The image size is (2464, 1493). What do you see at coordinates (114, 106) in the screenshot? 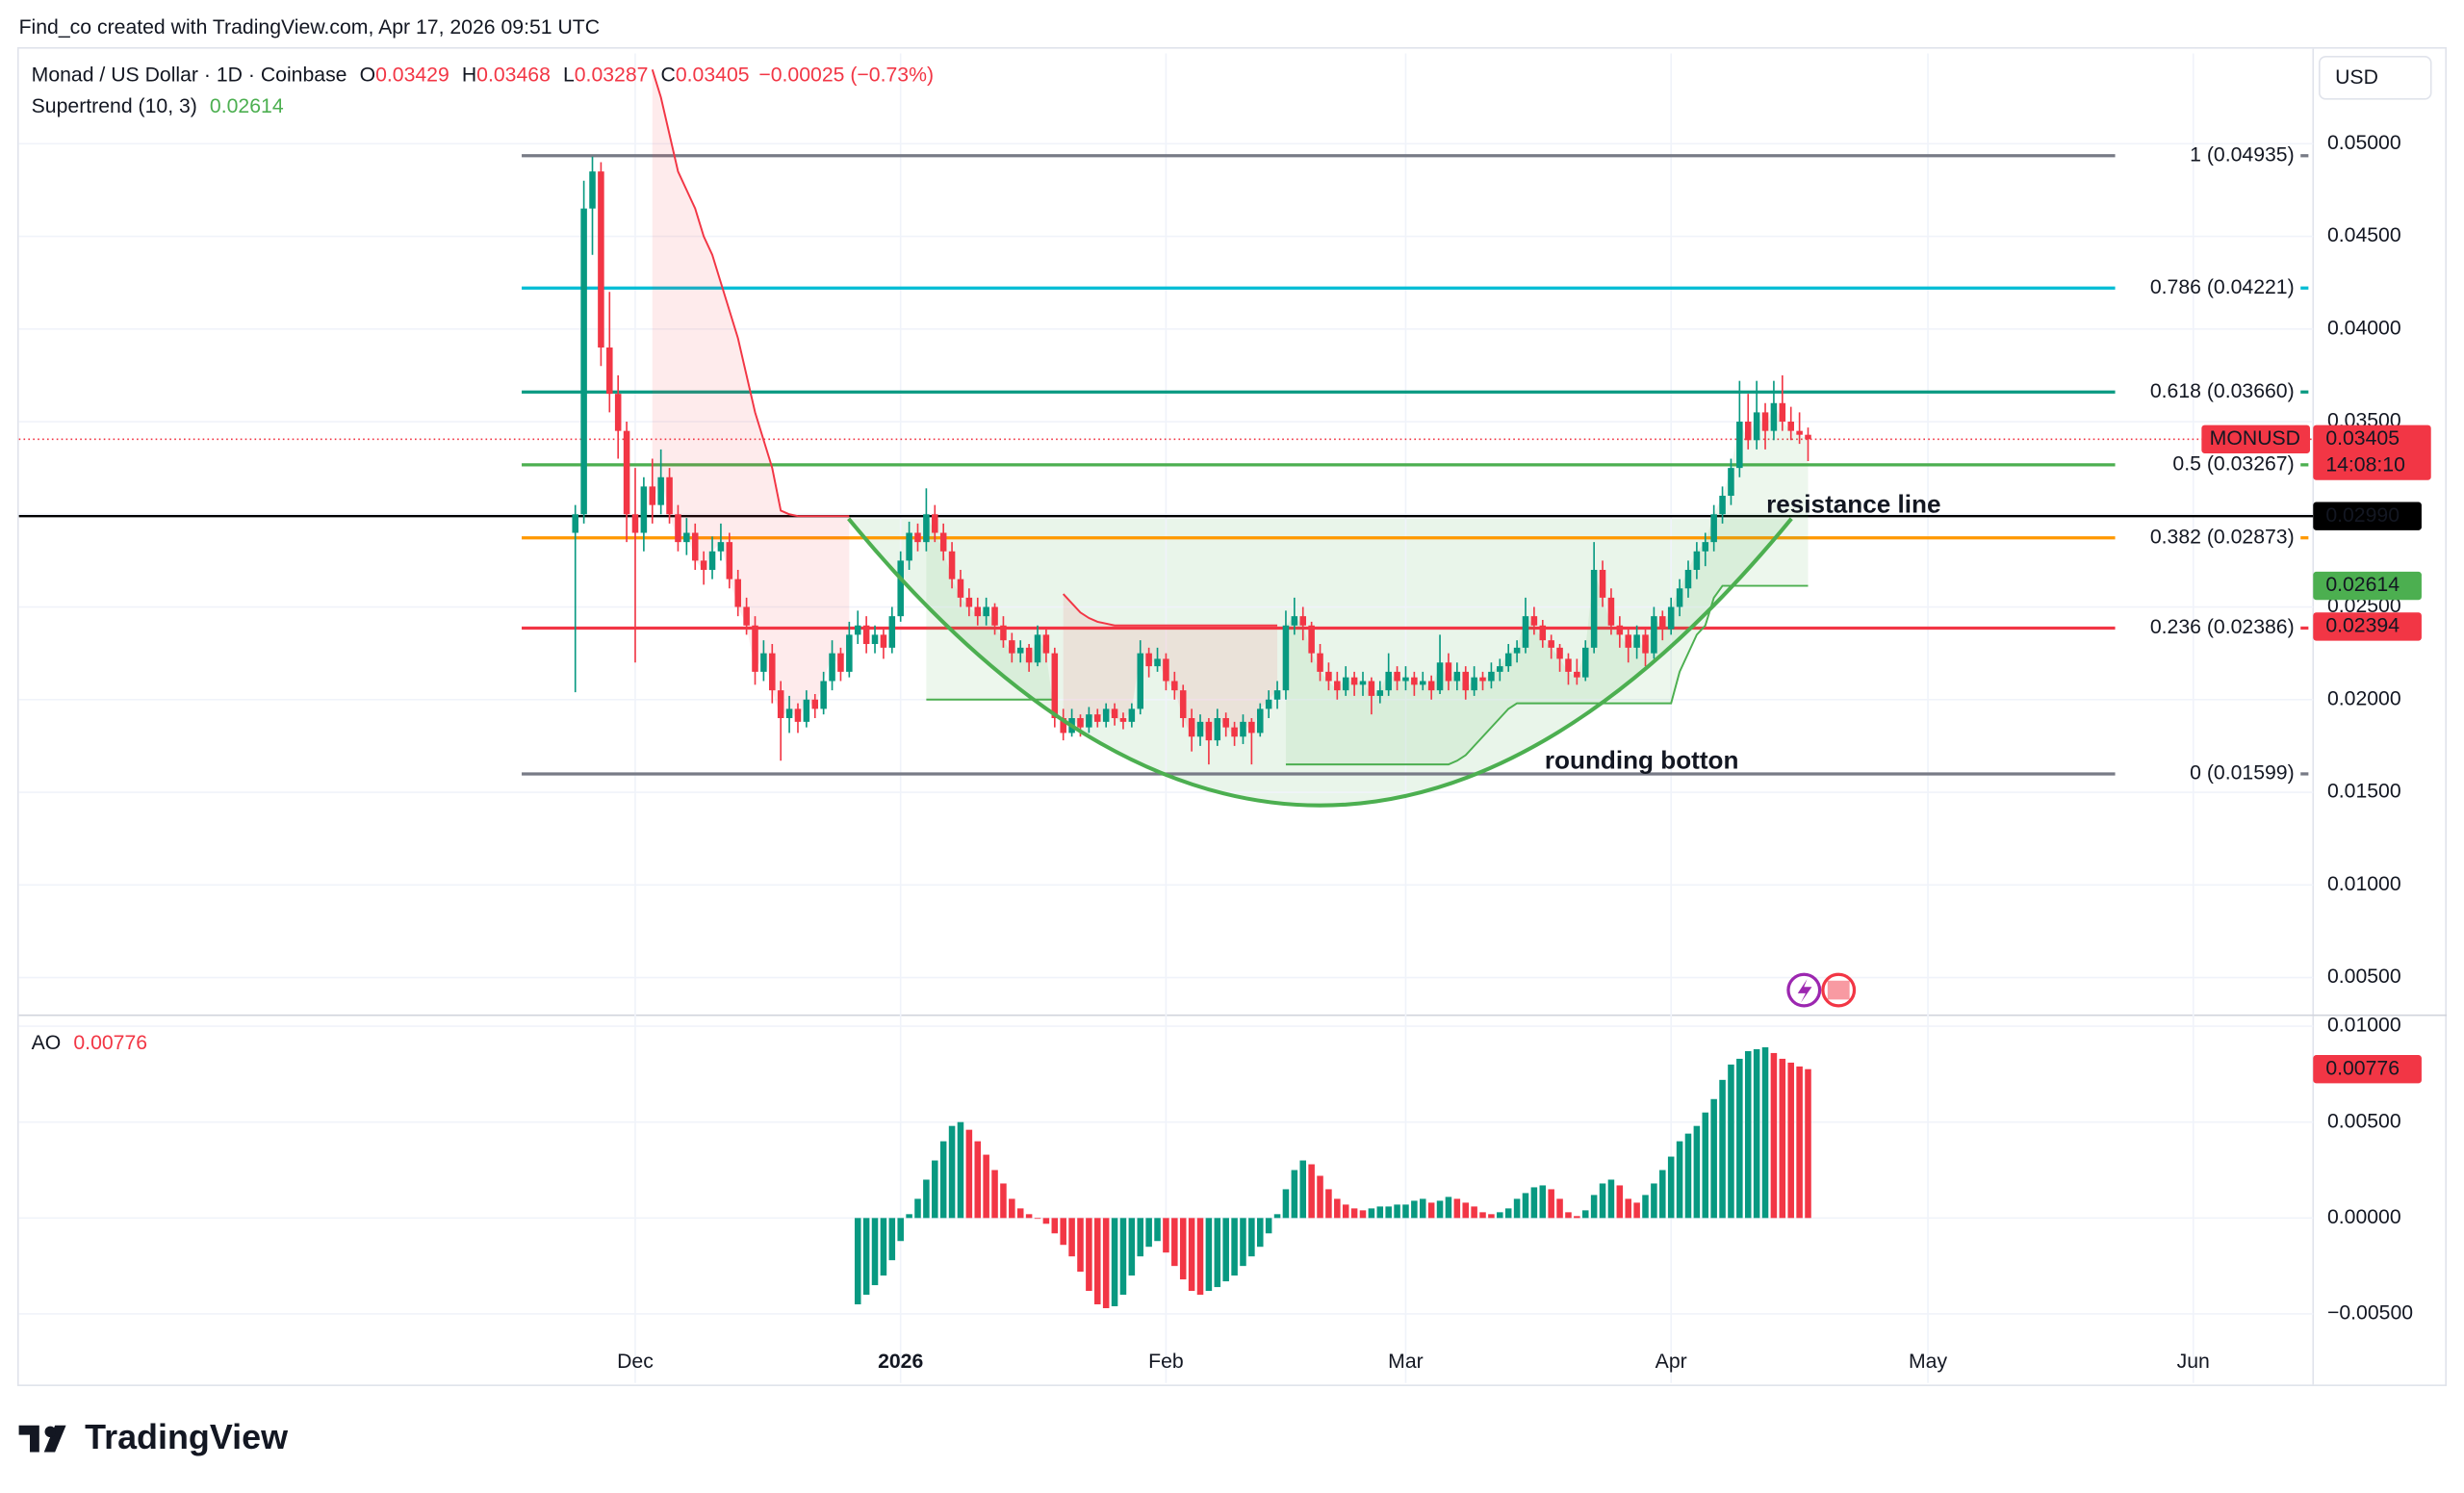
I see `indicator-name: Supertrend (10, 3)` at bounding box center [114, 106].